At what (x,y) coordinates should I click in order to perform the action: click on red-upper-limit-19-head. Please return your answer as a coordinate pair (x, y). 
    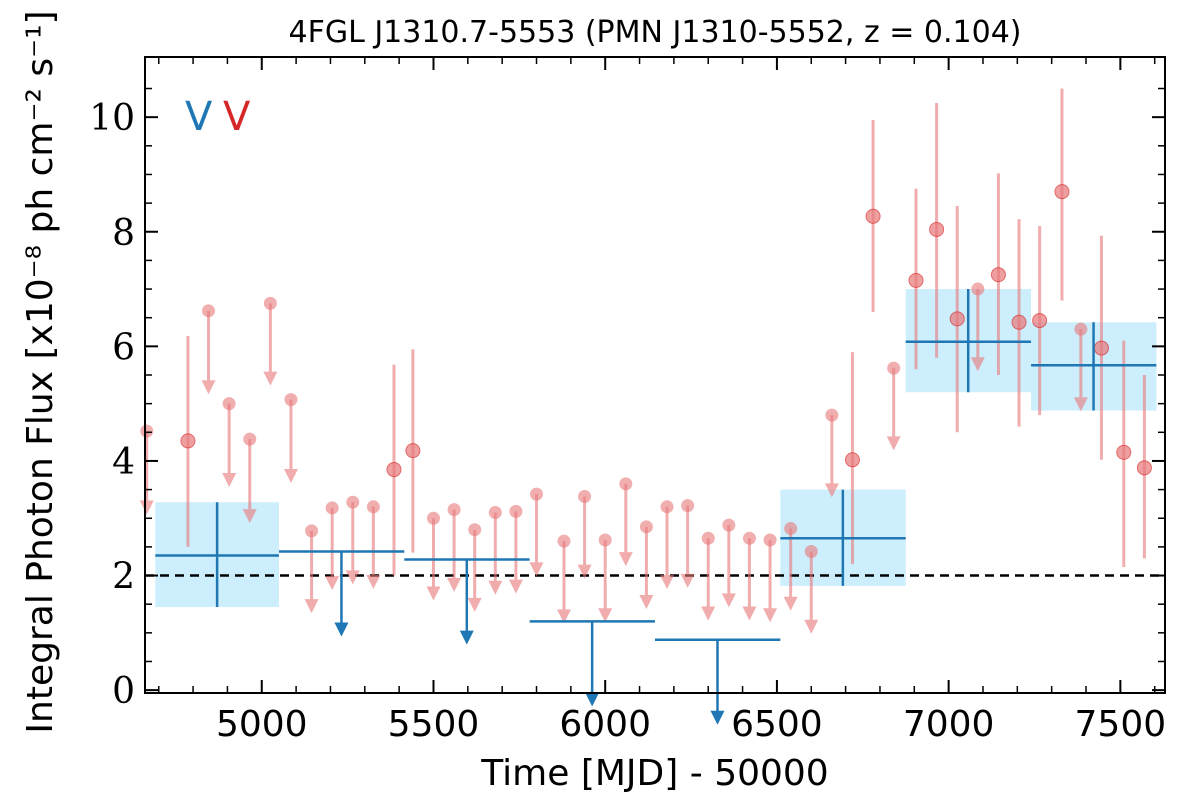
    Looking at the image, I should click on (625, 559).